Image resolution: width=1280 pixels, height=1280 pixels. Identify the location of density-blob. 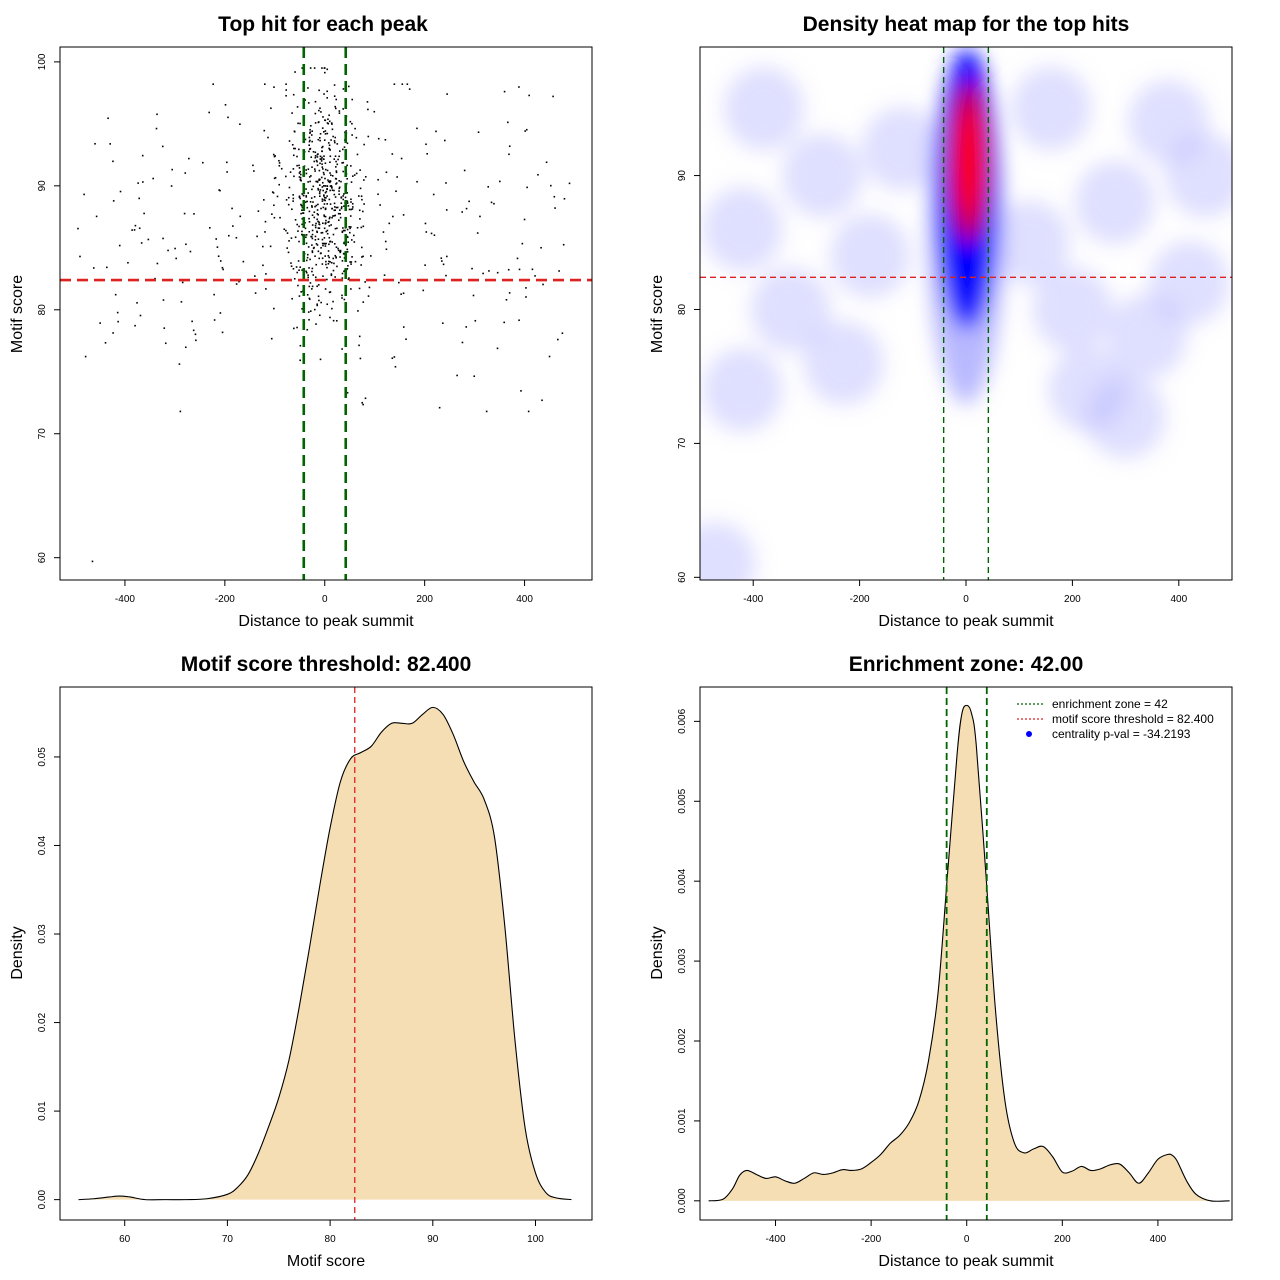
(728, 550).